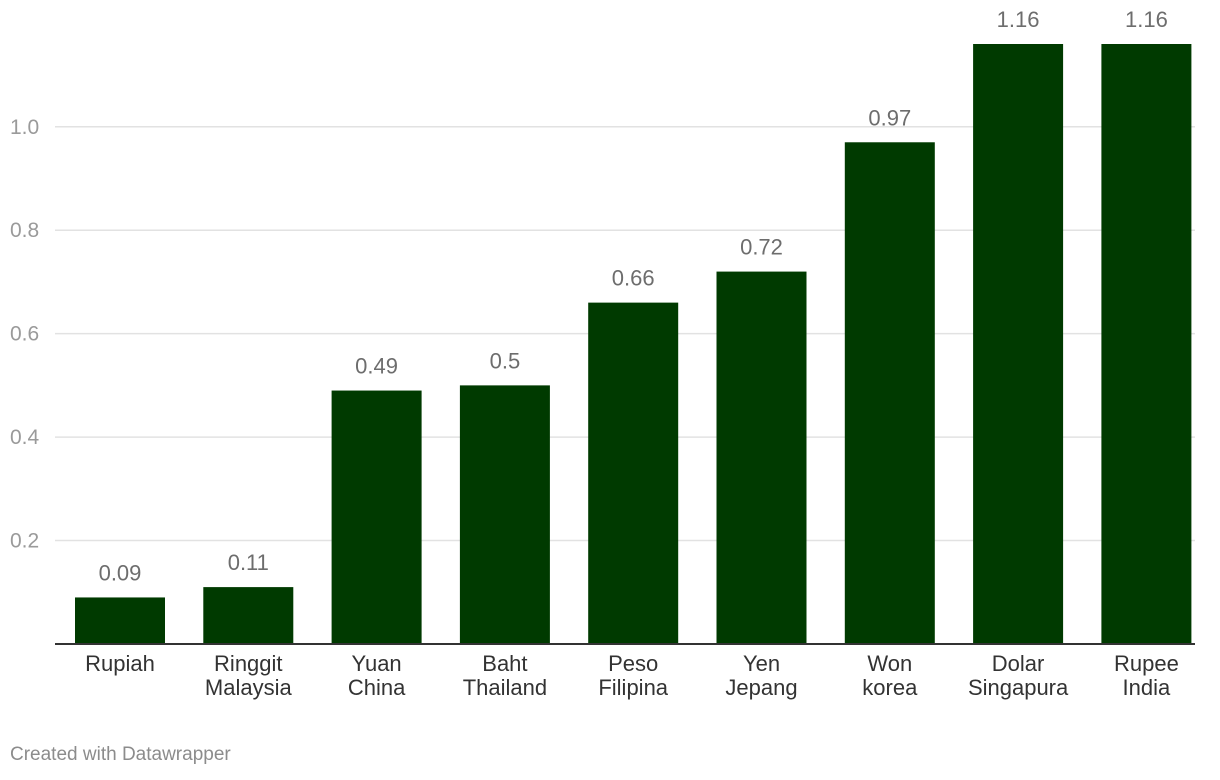 The image size is (1220, 780). I want to click on value-label: 0.72, so click(761, 247).